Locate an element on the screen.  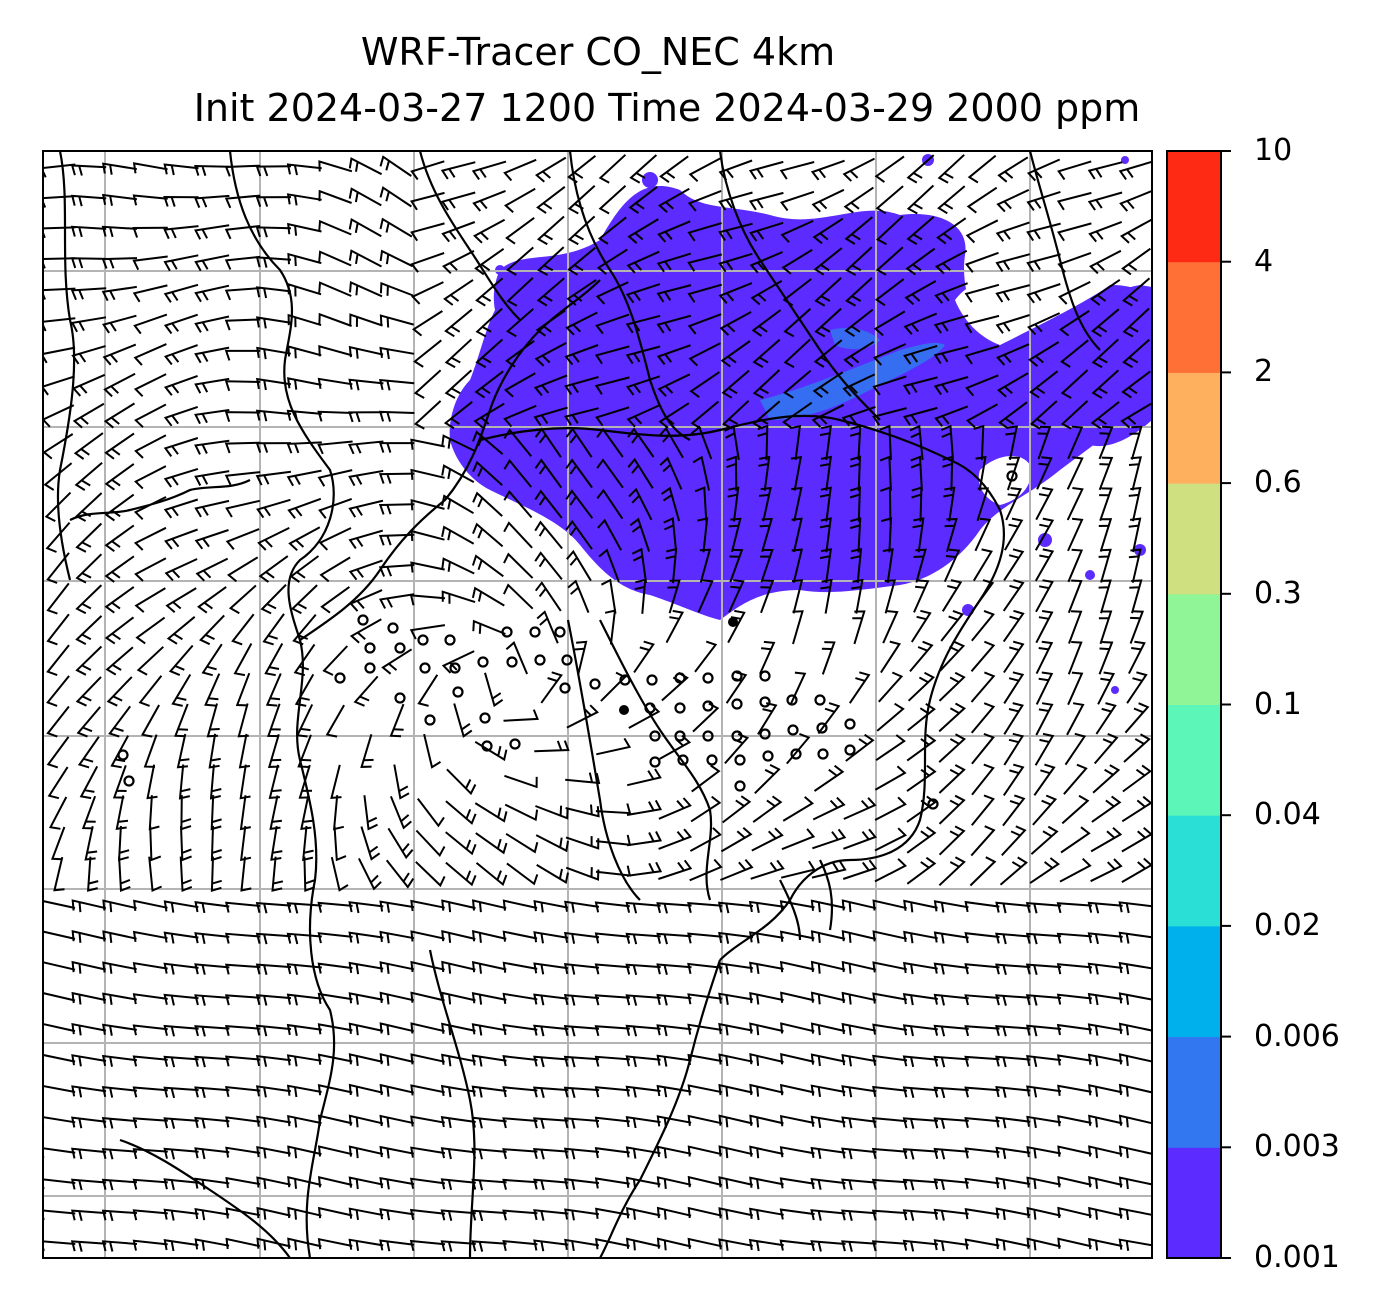
colorbar-segment is located at coordinates (1194, 981).